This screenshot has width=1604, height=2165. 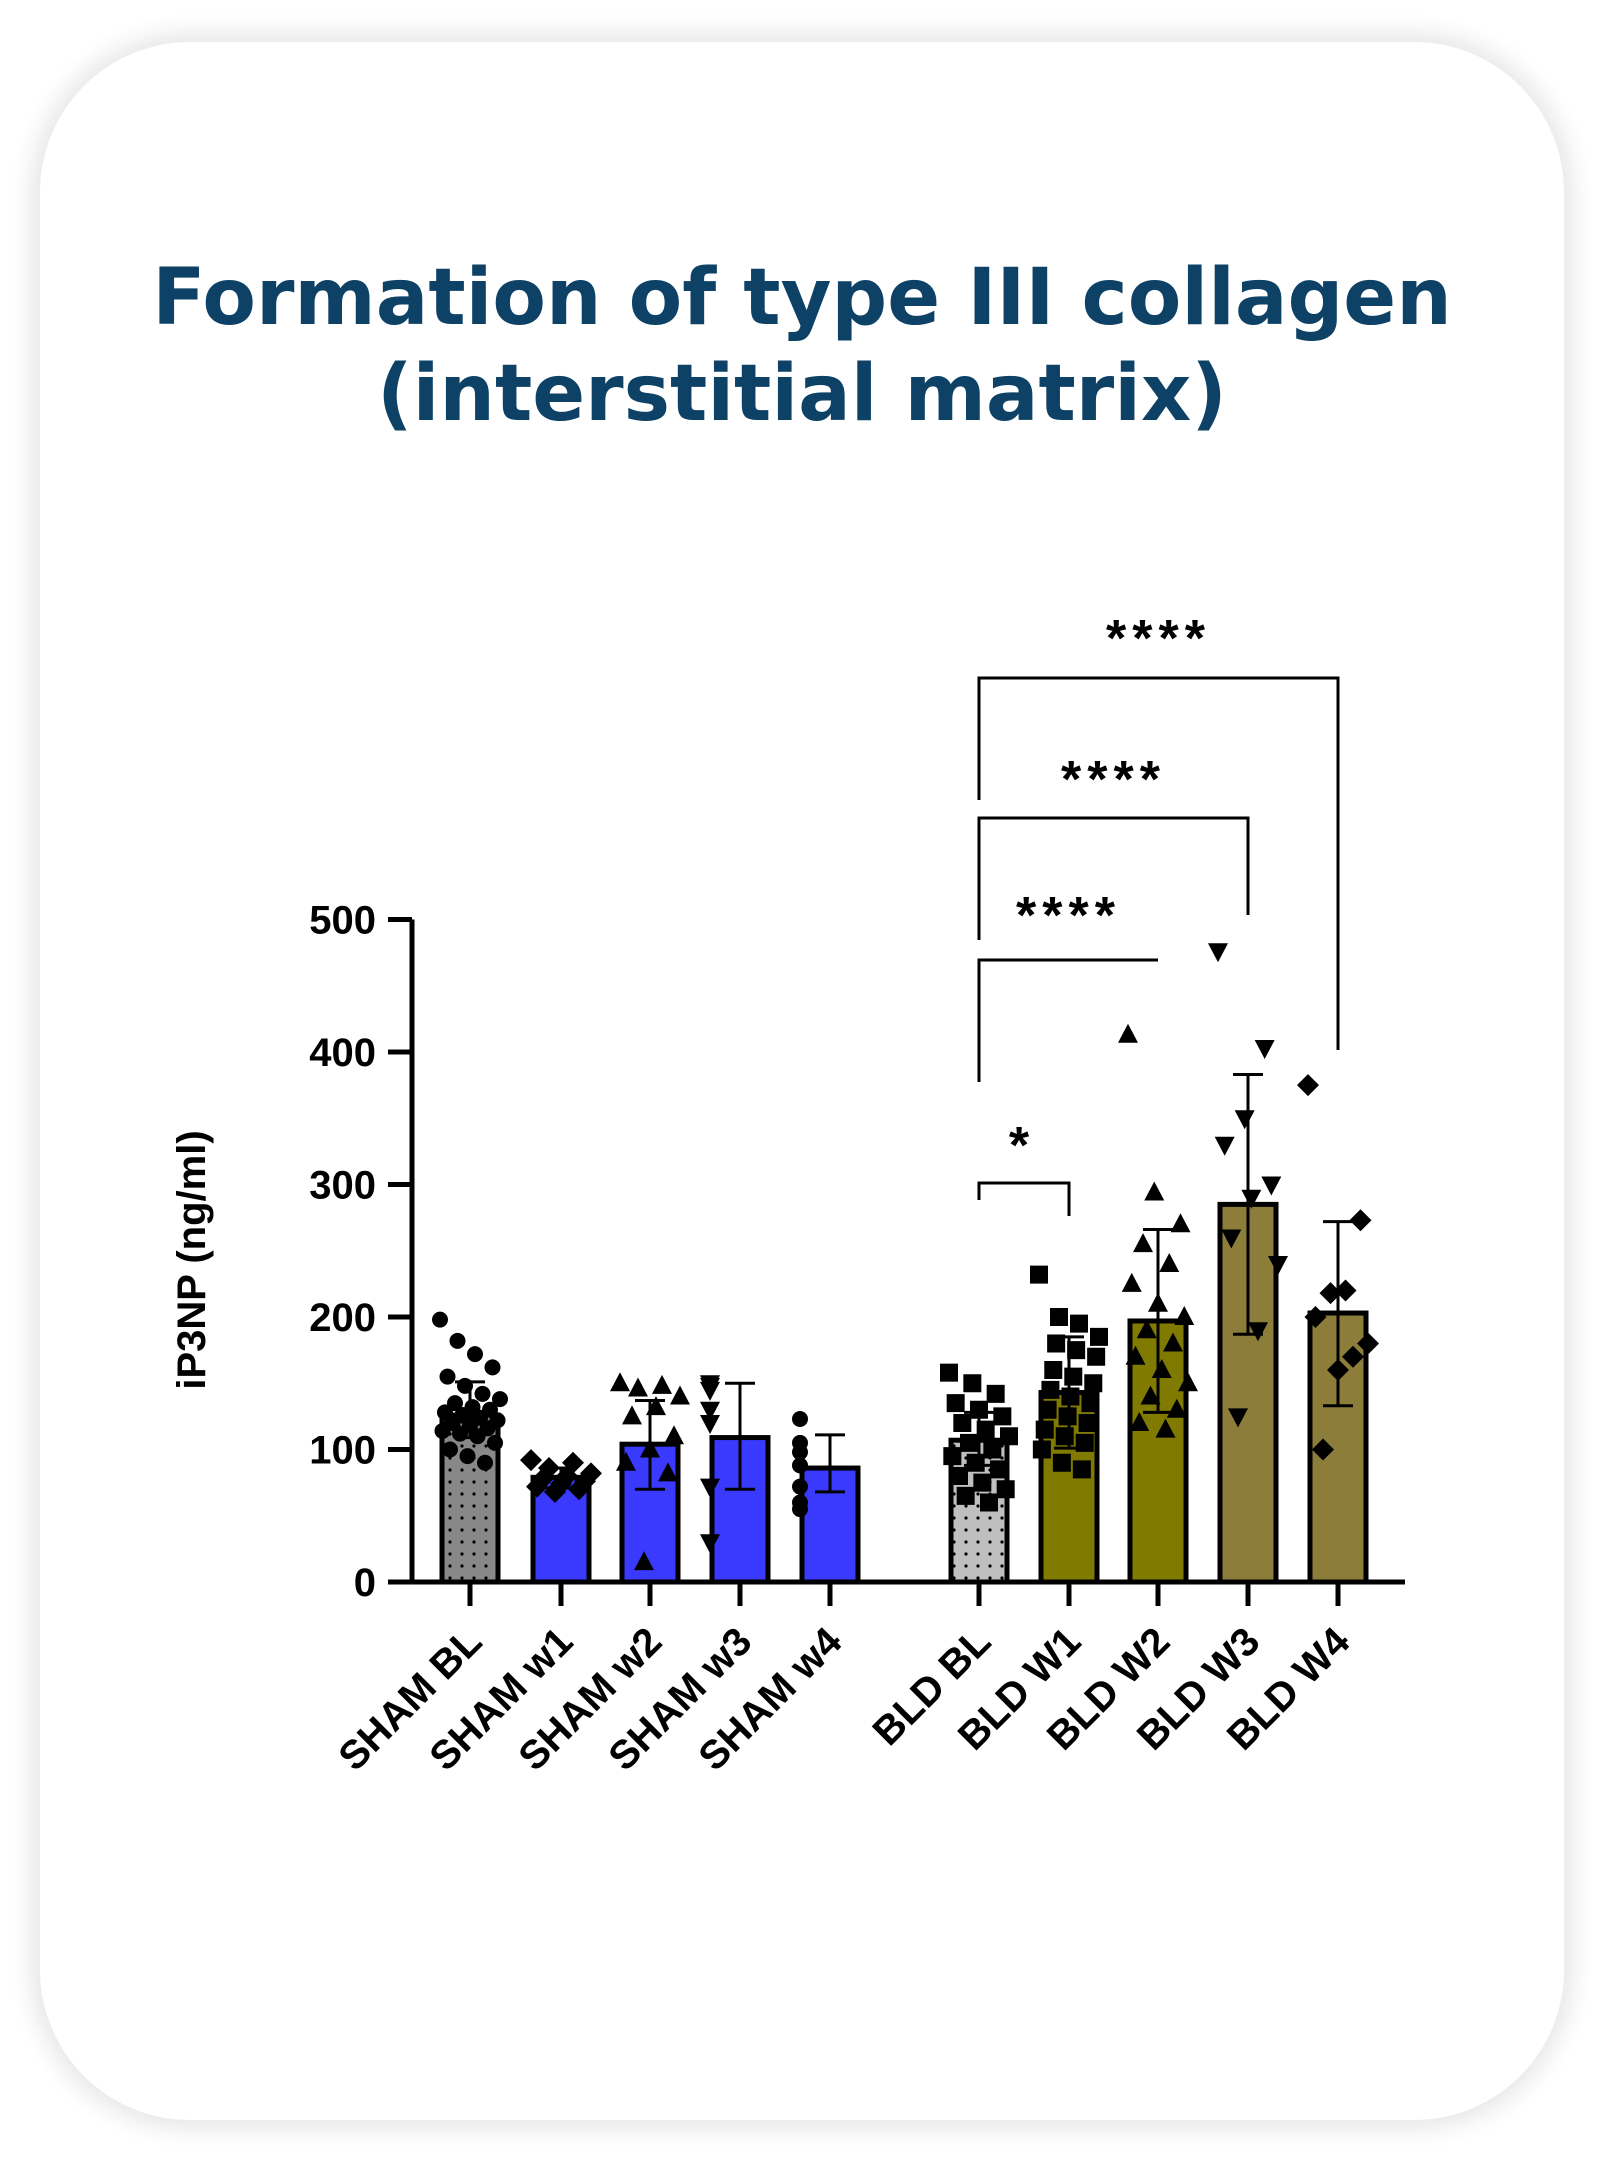 What do you see at coordinates (192, 1259) in the screenshot?
I see `y-axis-label: iP3NP (ng/ml)` at bounding box center [192, 1259].